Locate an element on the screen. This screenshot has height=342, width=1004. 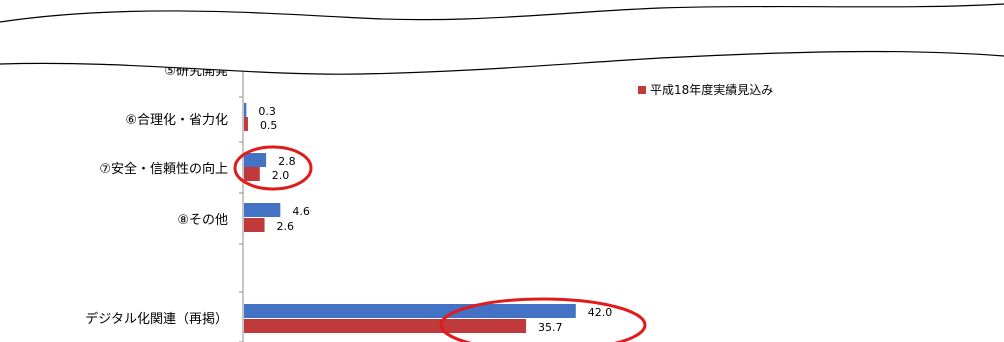
data-label-series2-1: 0.5 is located at coordinates (269, 125).